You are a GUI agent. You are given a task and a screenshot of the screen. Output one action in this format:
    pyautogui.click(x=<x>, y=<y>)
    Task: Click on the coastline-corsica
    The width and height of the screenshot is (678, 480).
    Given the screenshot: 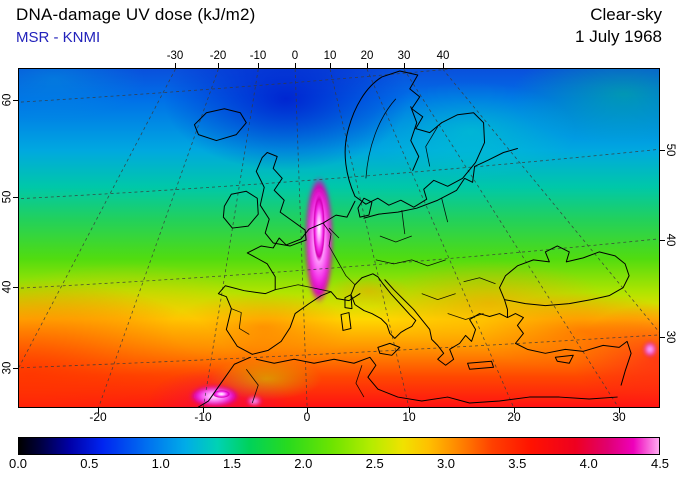 What is the action you would take?
    pyautogui.click(x=348, y=302)
    